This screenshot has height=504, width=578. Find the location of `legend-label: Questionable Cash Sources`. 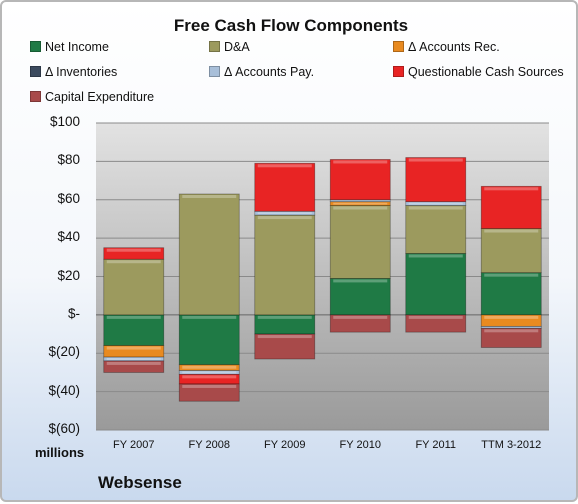

legend-label: Questionable Cash Sources is located at coordinates (486, 72).